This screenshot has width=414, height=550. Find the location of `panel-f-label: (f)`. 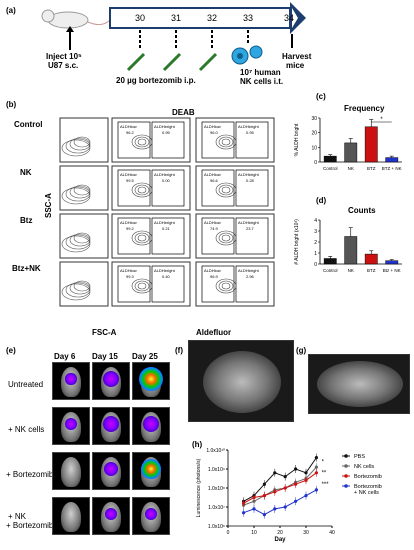

panel-f-label: (f) is located at coordinates (179, 350).